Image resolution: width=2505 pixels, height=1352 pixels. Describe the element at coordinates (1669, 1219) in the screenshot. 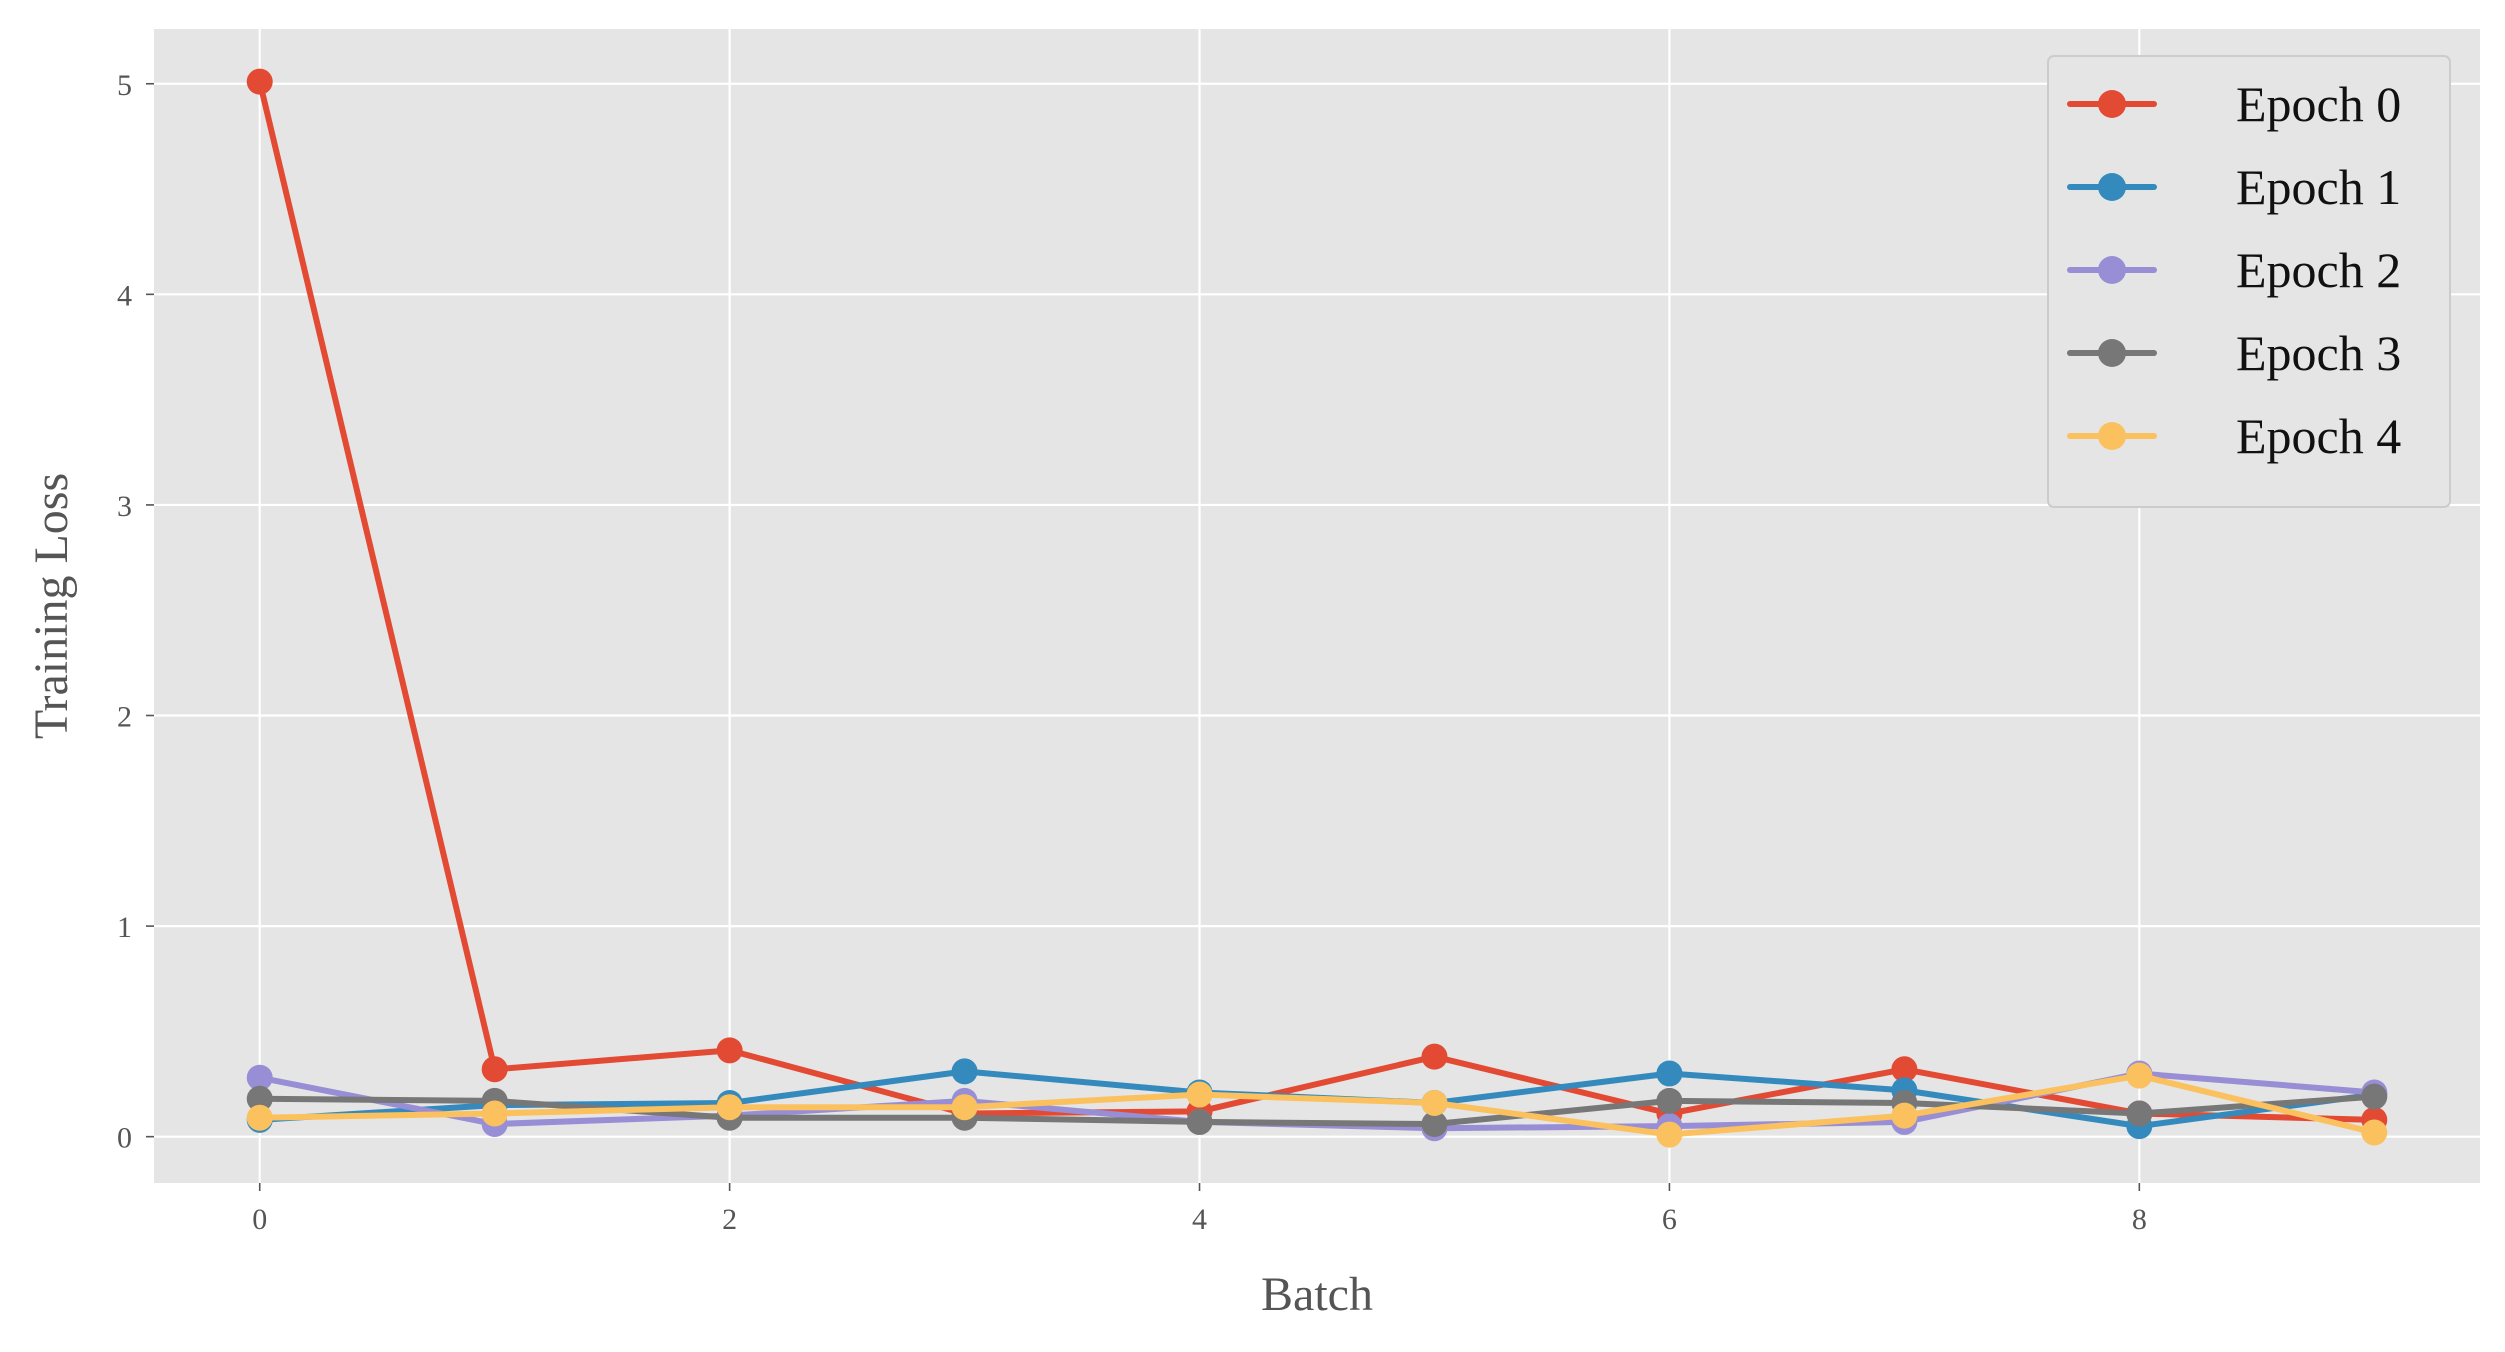

I see `x-tick-label: 6` at that location.